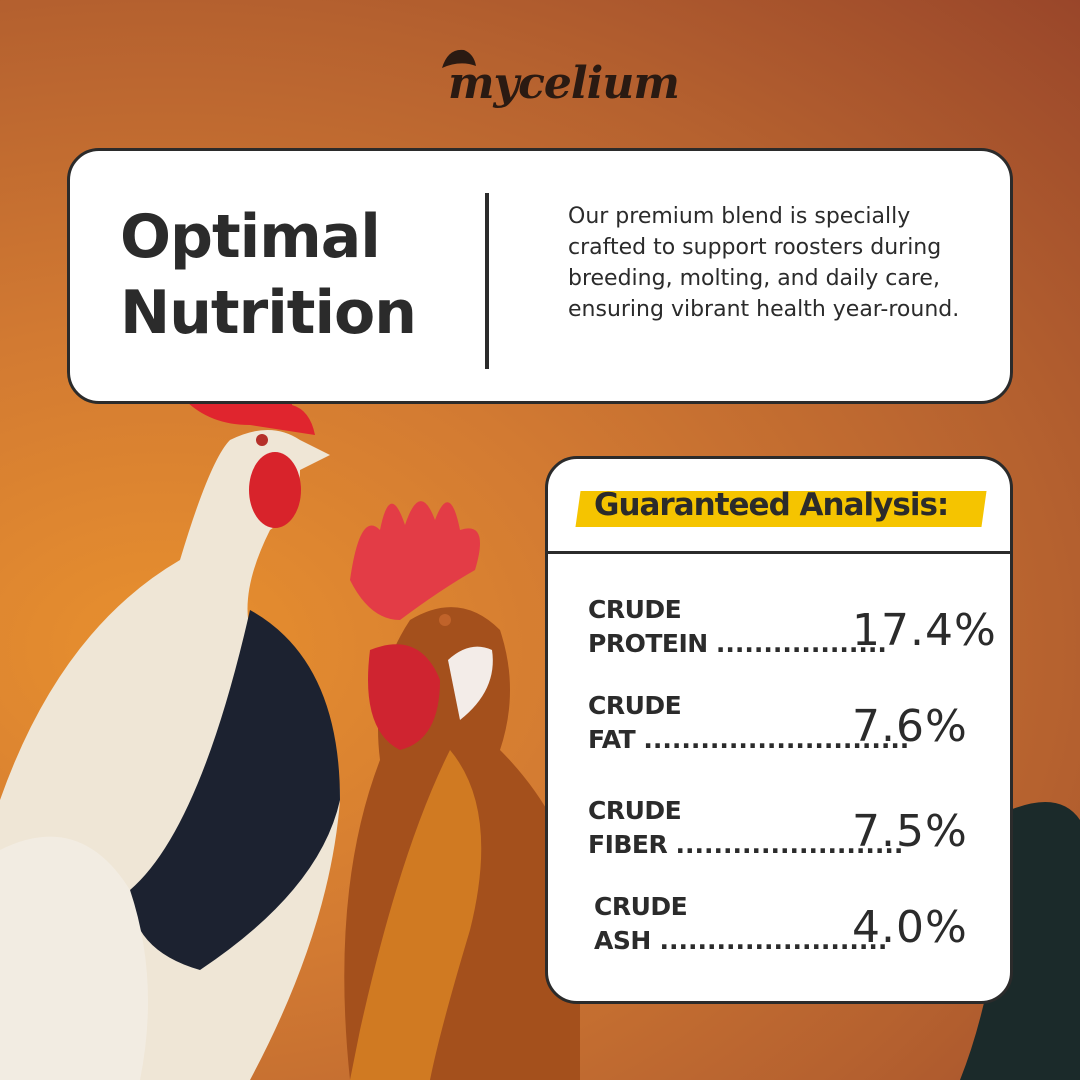 The width and height of the screenshot is (1080, 1080). What do you see at coordinates (268, 275) in the screenshot?
I see `intro-title: Optimal Nutrition` at bounding box center [268, 275].